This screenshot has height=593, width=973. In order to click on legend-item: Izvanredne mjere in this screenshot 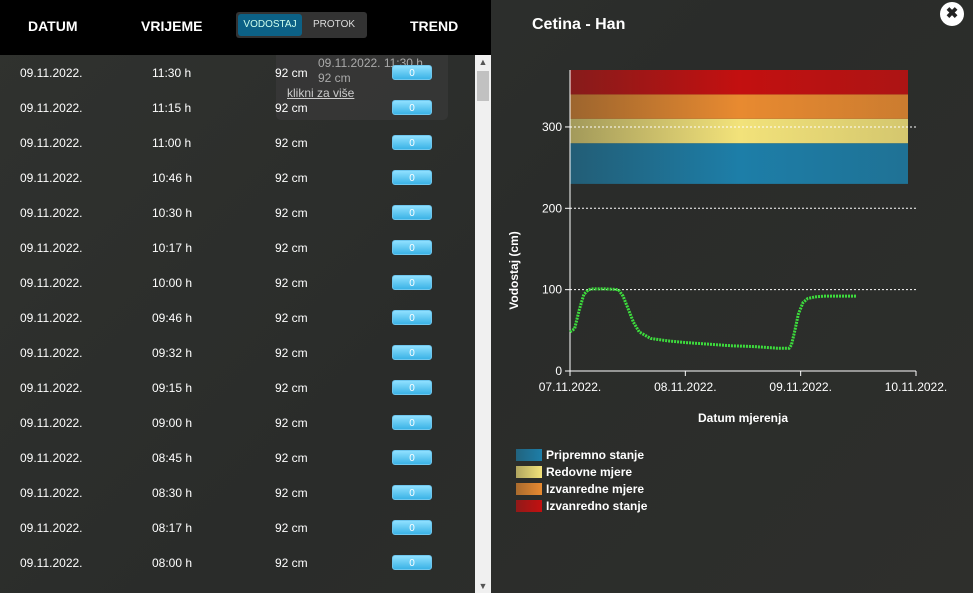, I will do `click(581, 488)`.